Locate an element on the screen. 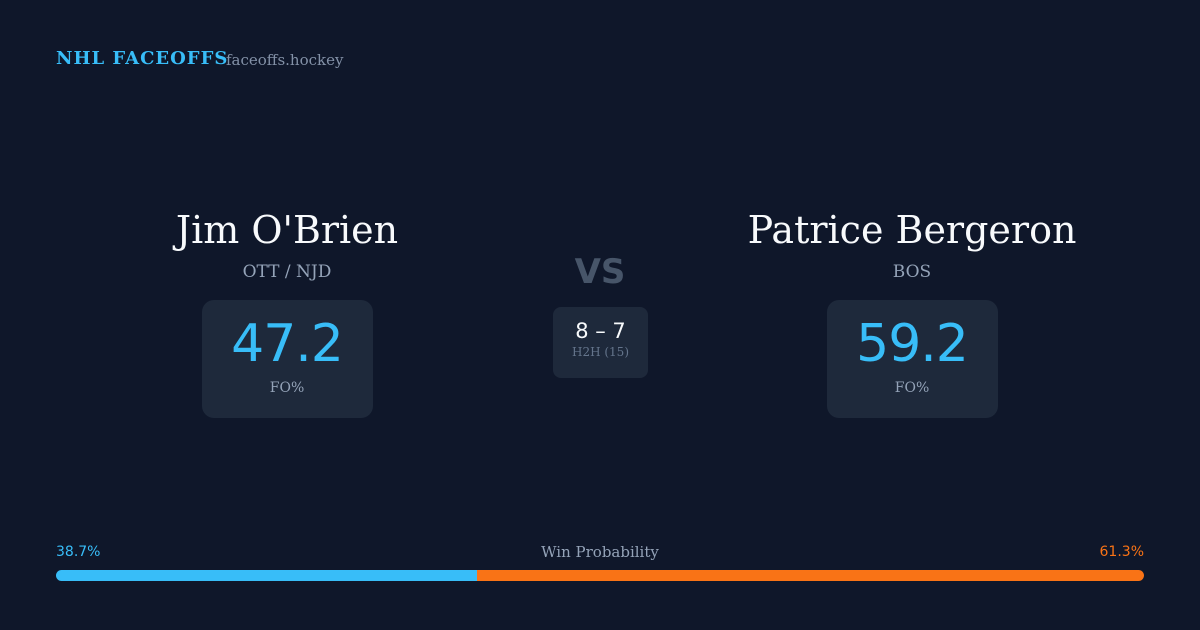 The image size is (1200, 630). fo-pct: 47.2 is located at coordinates (287, 344).